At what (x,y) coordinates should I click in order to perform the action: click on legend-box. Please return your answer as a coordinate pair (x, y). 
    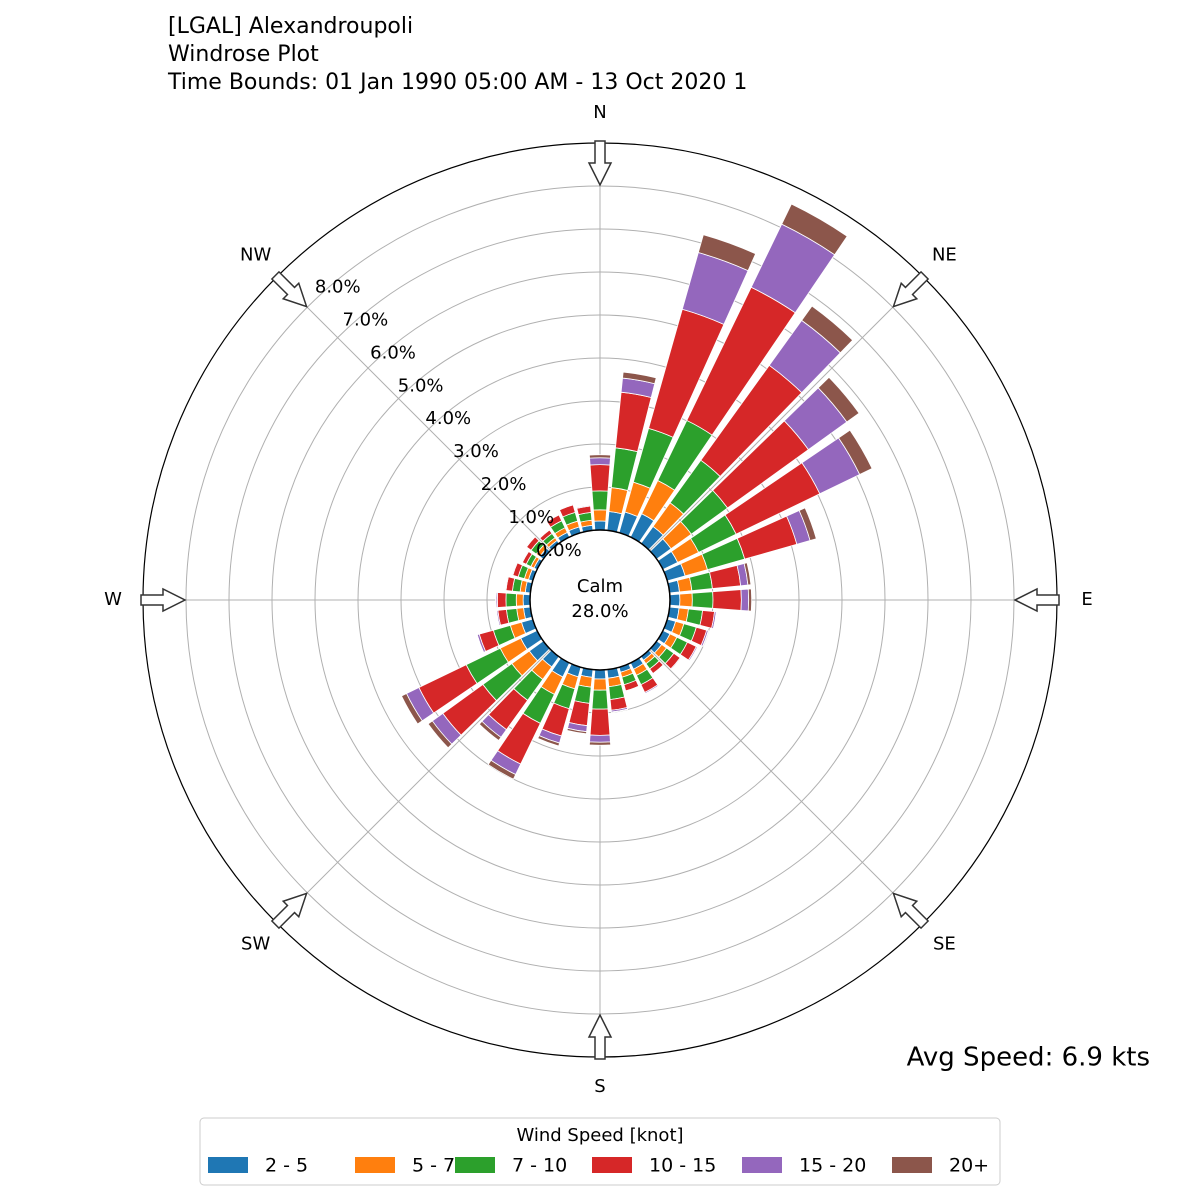
    Looking at the image, I should click on (600, 1151).